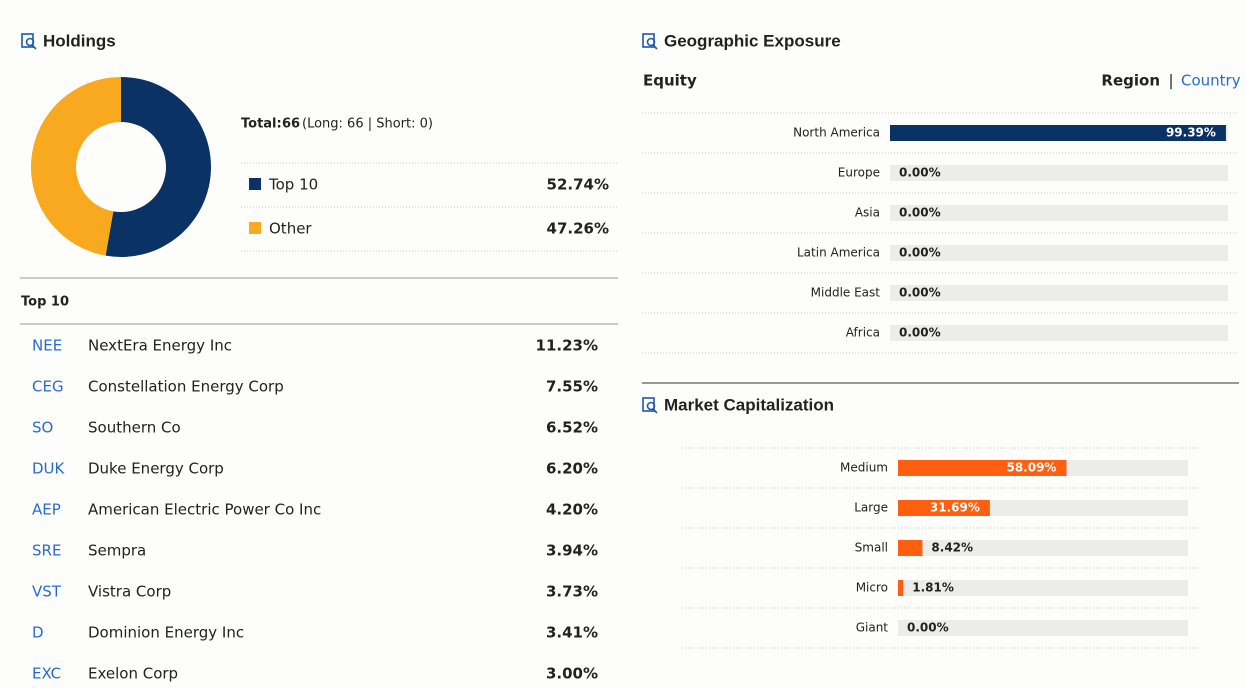  Describe the element at coordinates (1130, 81) in the screenshot. I see `toggle-region: Region` at that location.